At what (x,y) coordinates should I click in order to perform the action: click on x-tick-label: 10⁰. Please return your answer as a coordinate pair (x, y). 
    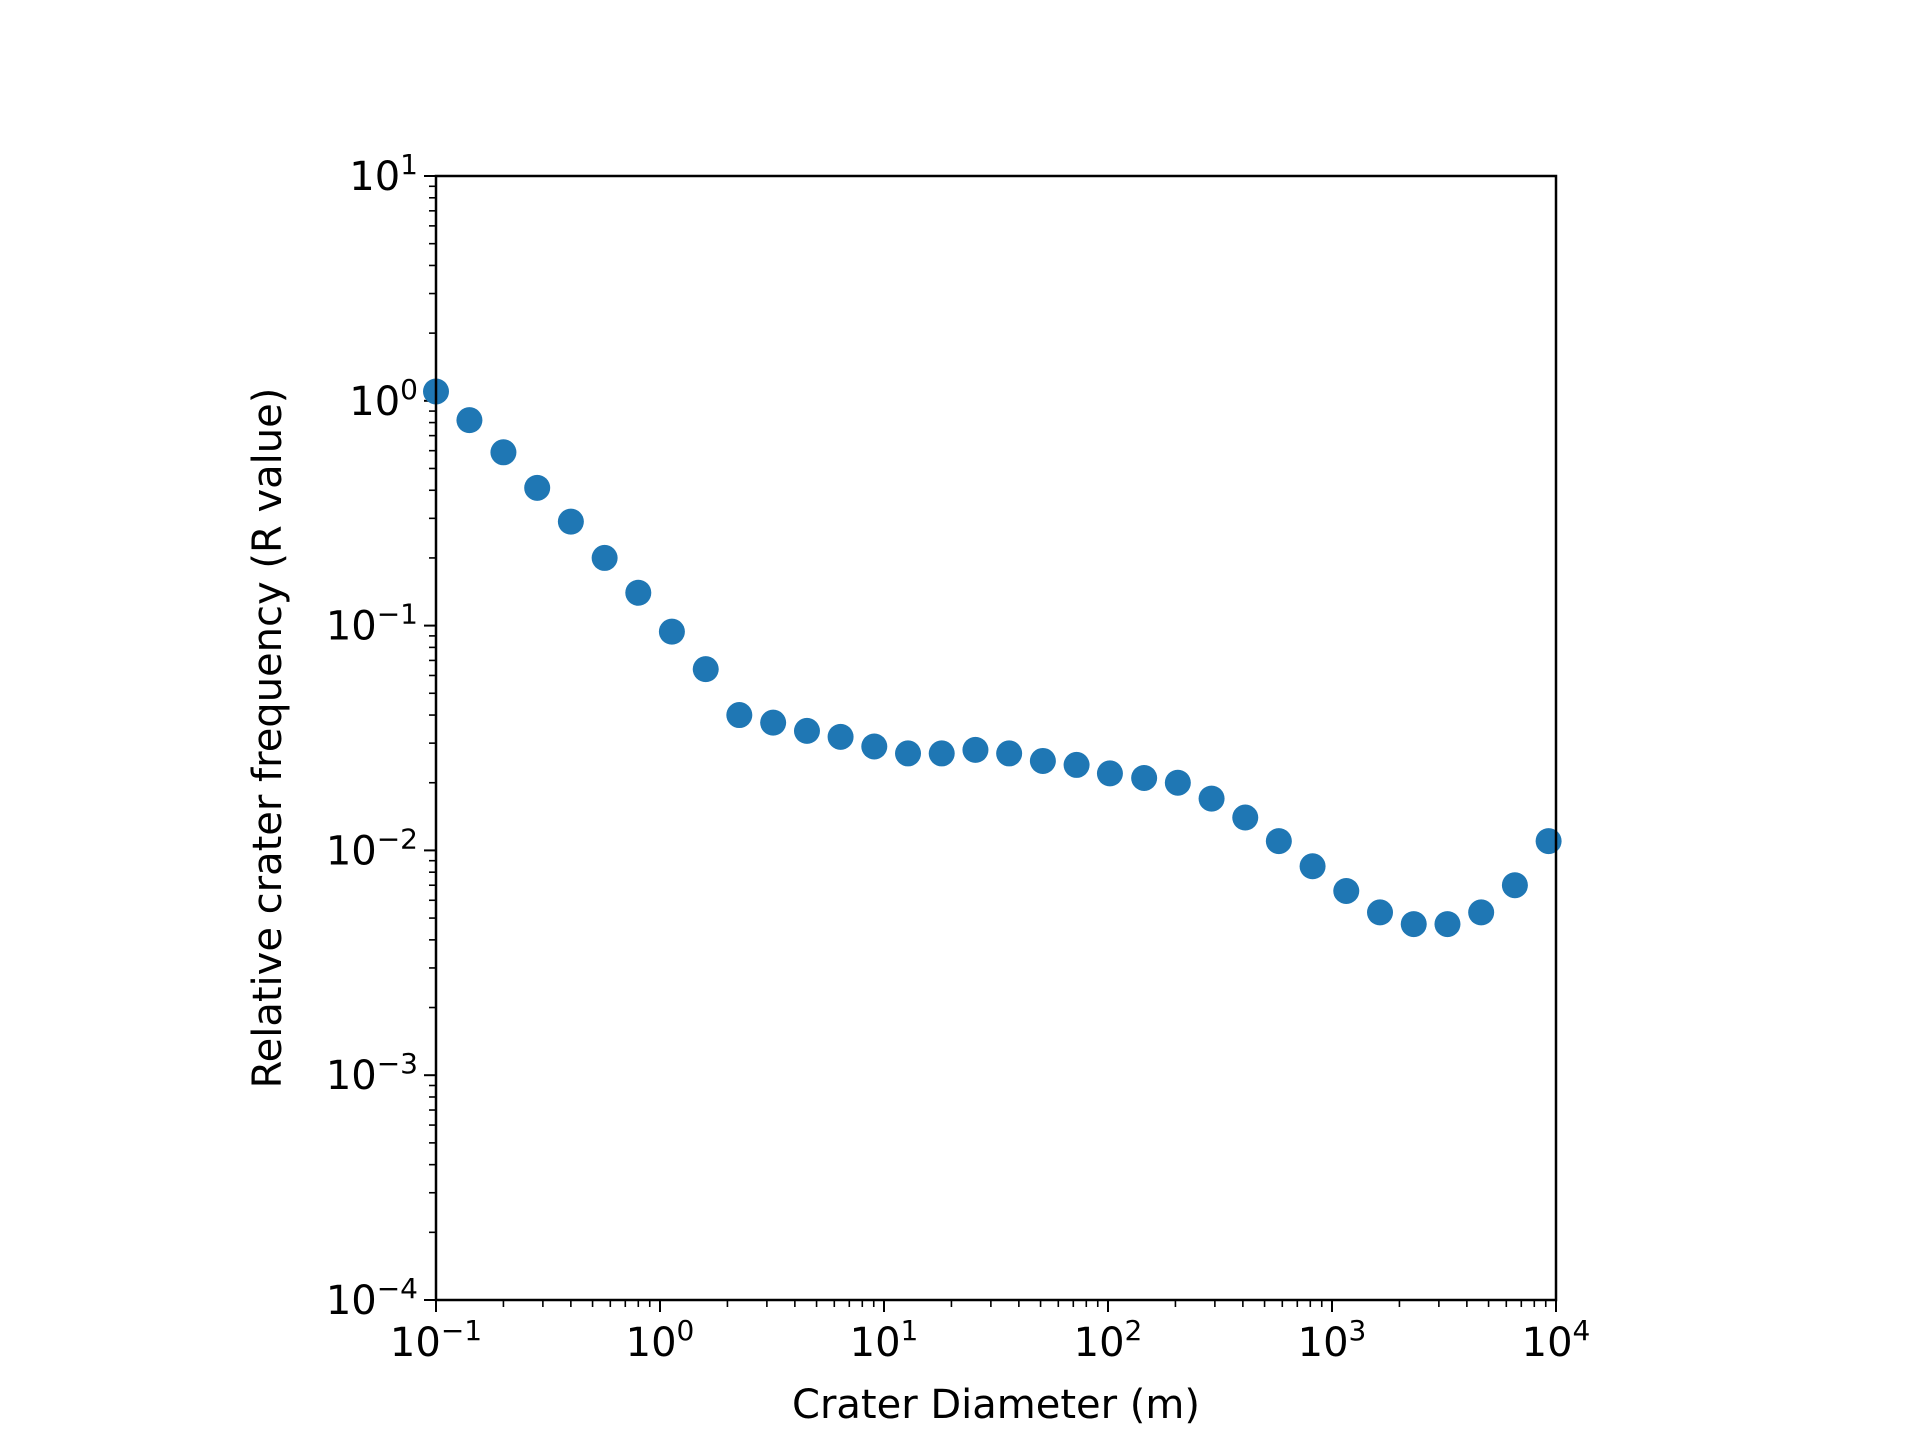
    Looking at the image, I should click on (660, 1340).